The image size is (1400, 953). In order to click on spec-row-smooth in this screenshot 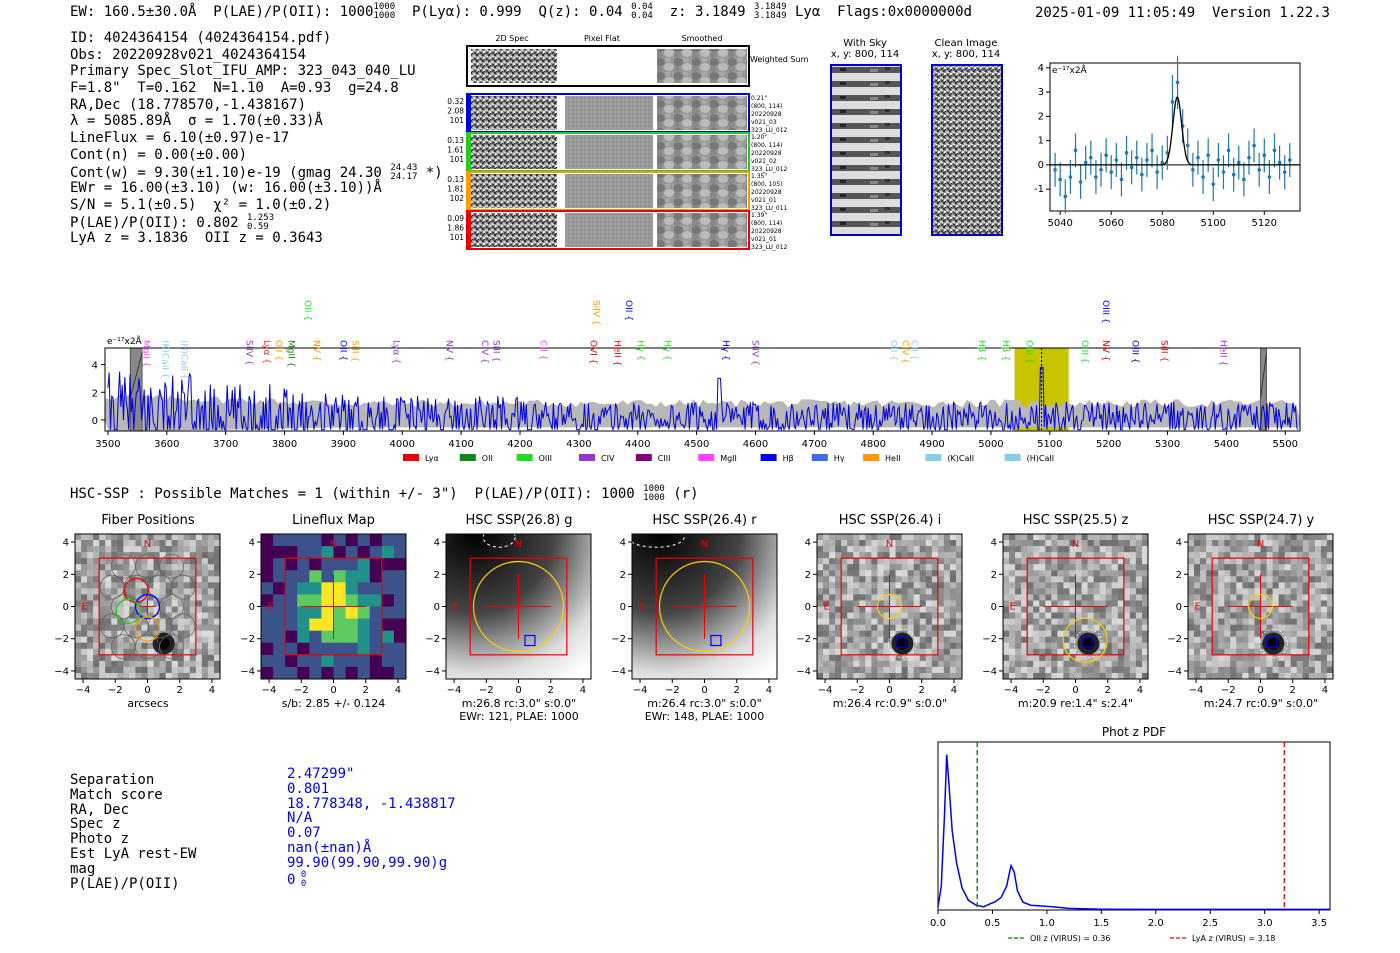, I will do `click(702, 152)`.